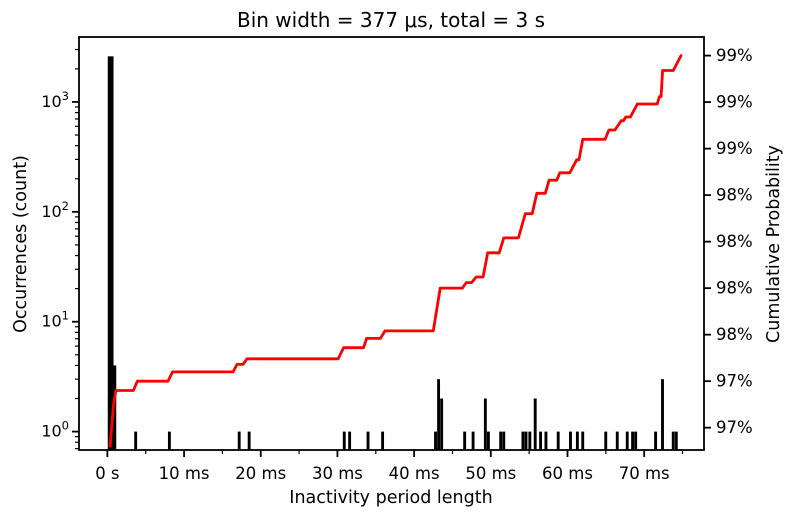  What do you see at coordinates (391, 20) in the screenshot?
I see `chart-title: Bin width = 377 μs, total = 3 s` at bounding box center [391, 20].